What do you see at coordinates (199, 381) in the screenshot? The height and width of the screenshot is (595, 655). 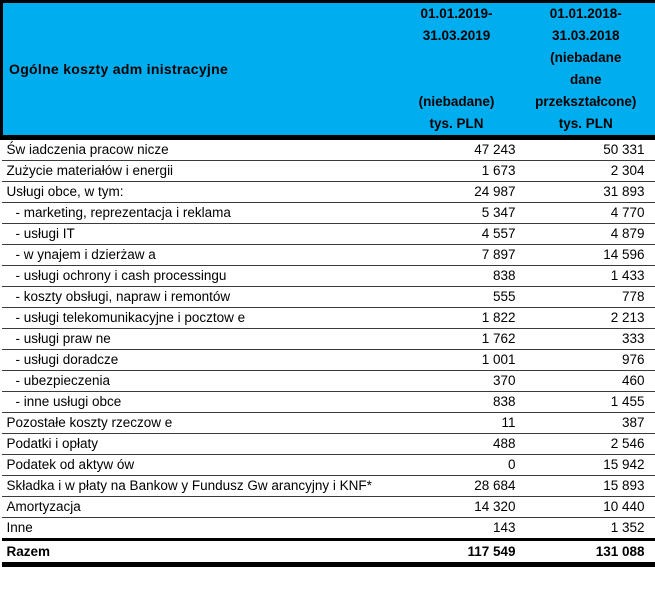 I see `row-label: - ubezpieczenia` at bounding box center [199, 381].